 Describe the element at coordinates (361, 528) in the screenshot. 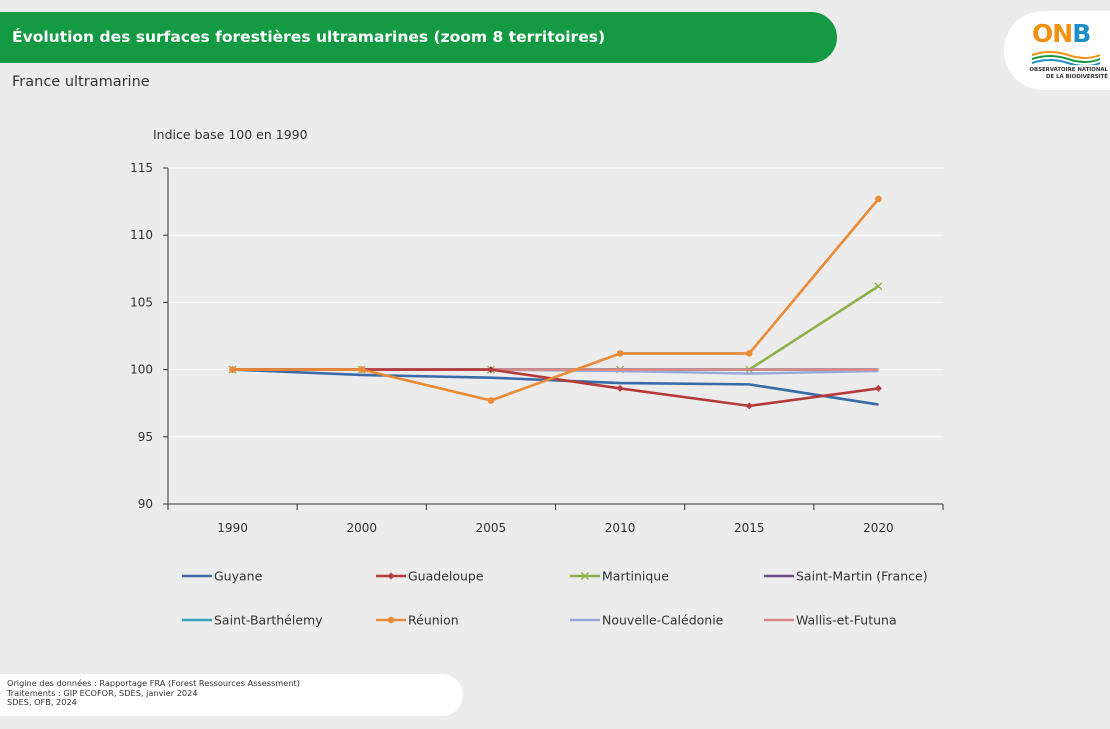

I see `x-tick-label: 2000` at that location.